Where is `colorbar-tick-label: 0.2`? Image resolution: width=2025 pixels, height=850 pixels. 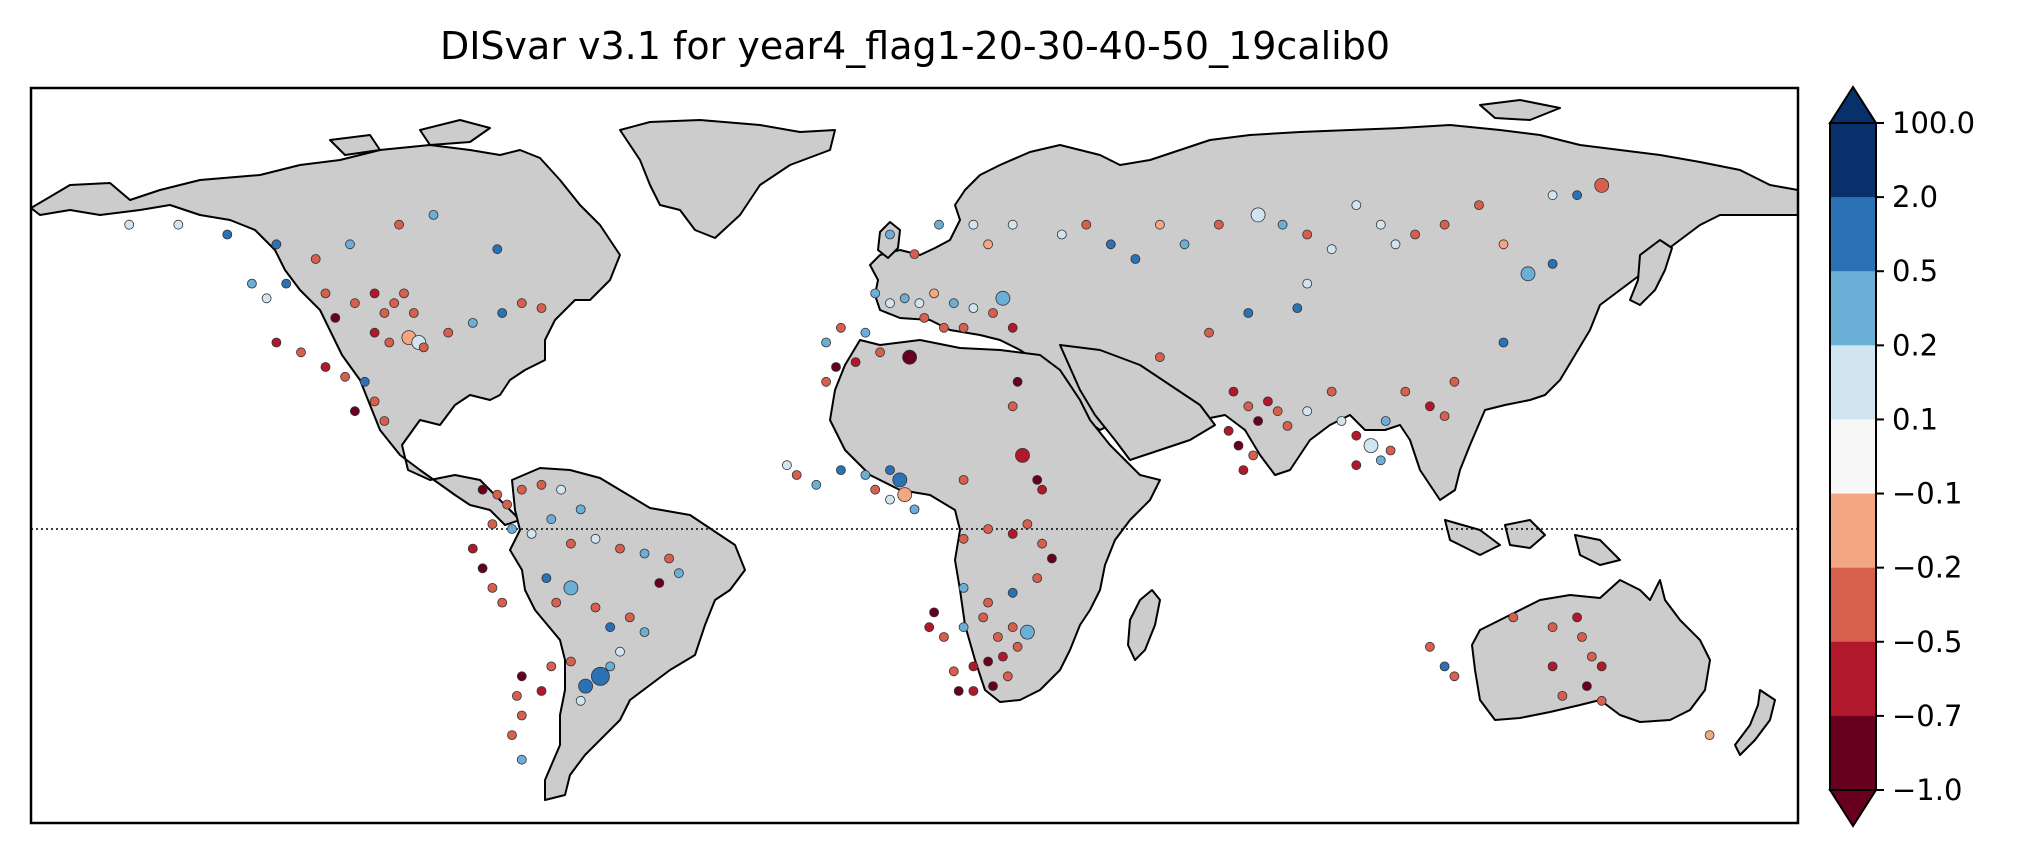
colorbar-tick-label: 0.2 is located at coordinates (1915, 345).